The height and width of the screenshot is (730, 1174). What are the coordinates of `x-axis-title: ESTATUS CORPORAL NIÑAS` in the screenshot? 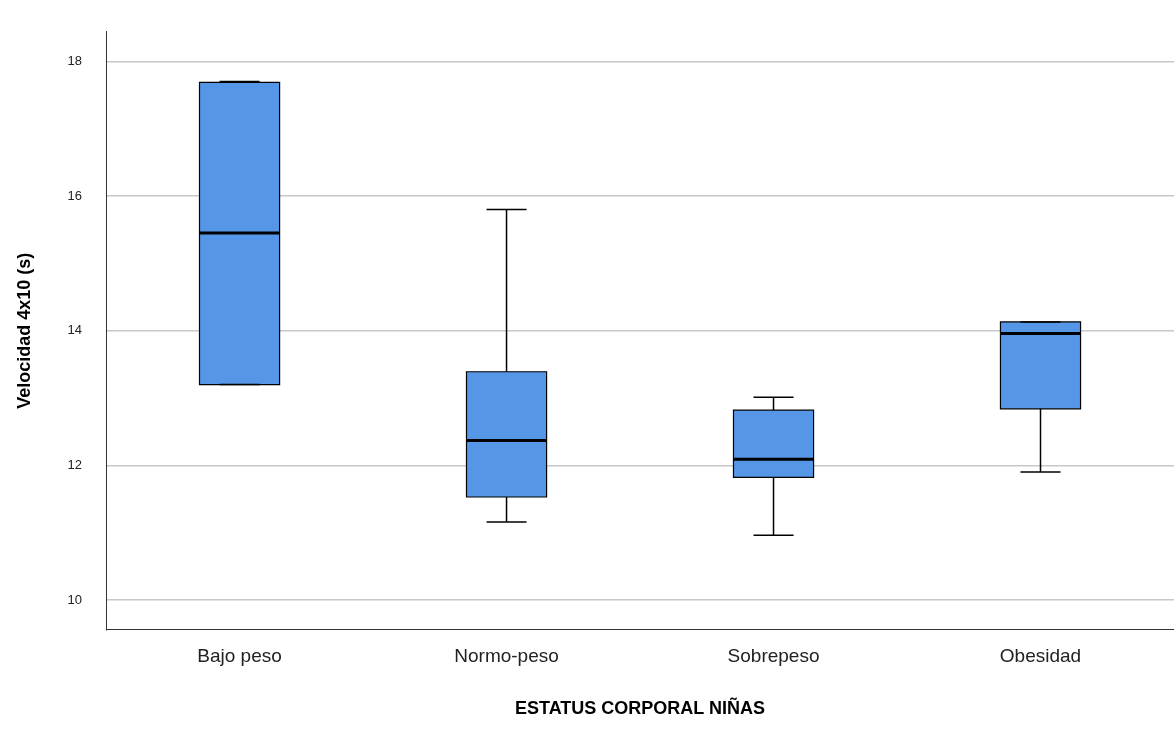 It's located at (640, 708).